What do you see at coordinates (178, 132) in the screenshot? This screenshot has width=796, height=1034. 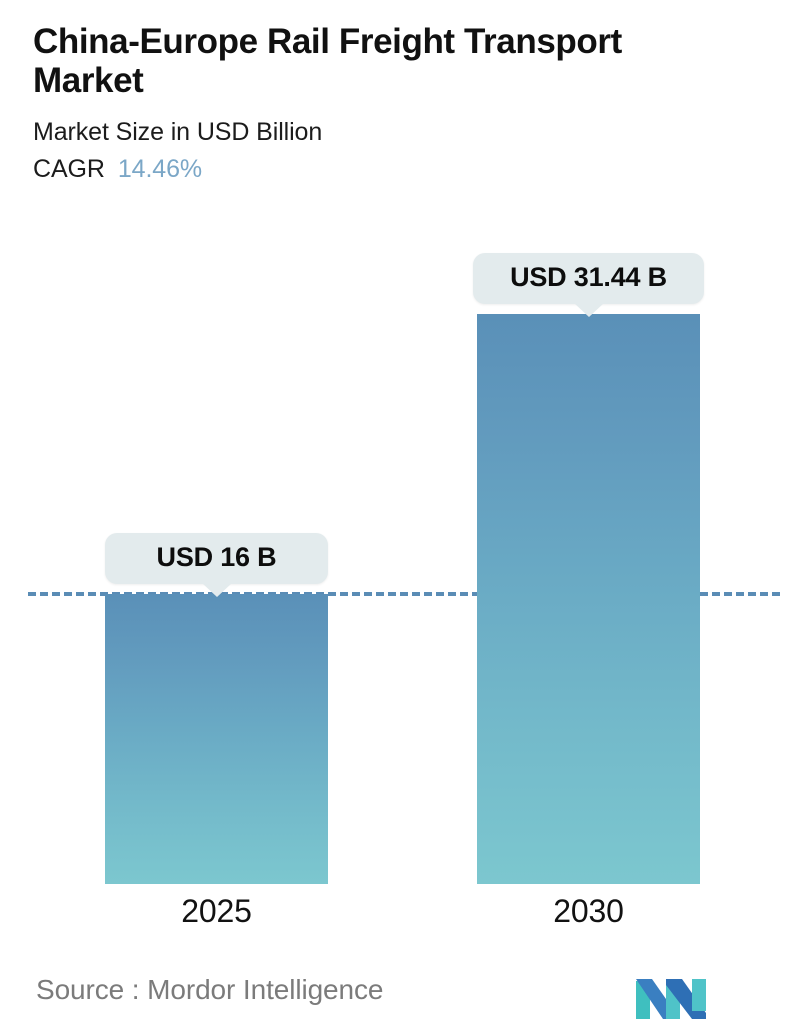 I see `chart-subtitle: Market Size in USD Billion` at bounding box center [178, 132].